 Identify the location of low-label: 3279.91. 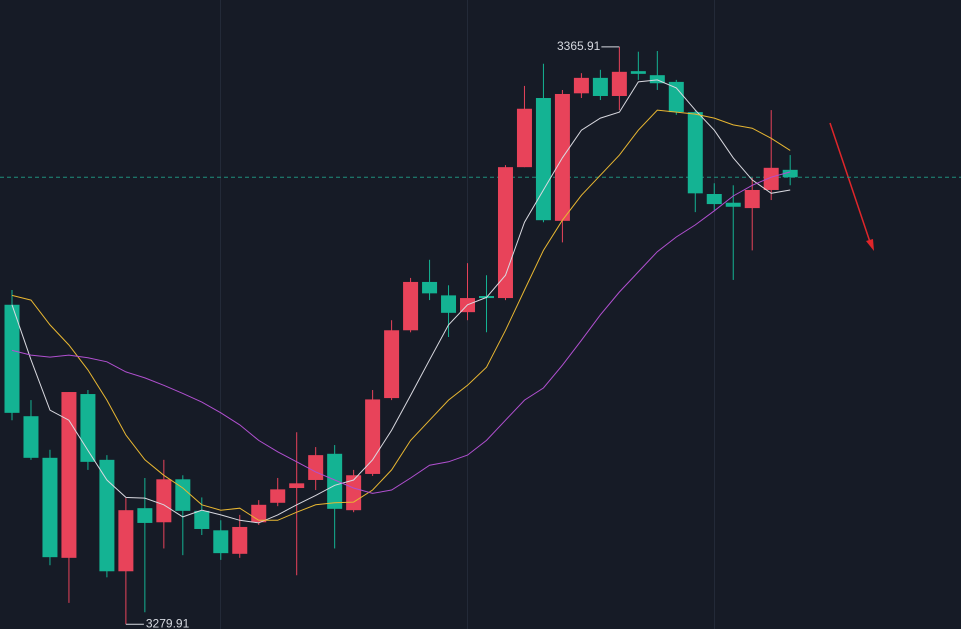
(168, 622).